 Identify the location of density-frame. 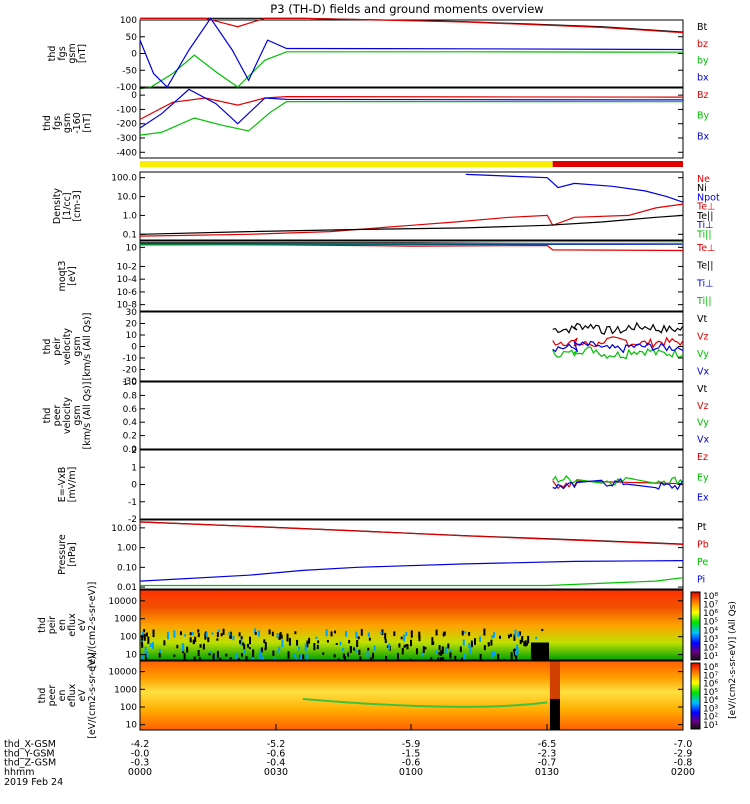
(411, 206).